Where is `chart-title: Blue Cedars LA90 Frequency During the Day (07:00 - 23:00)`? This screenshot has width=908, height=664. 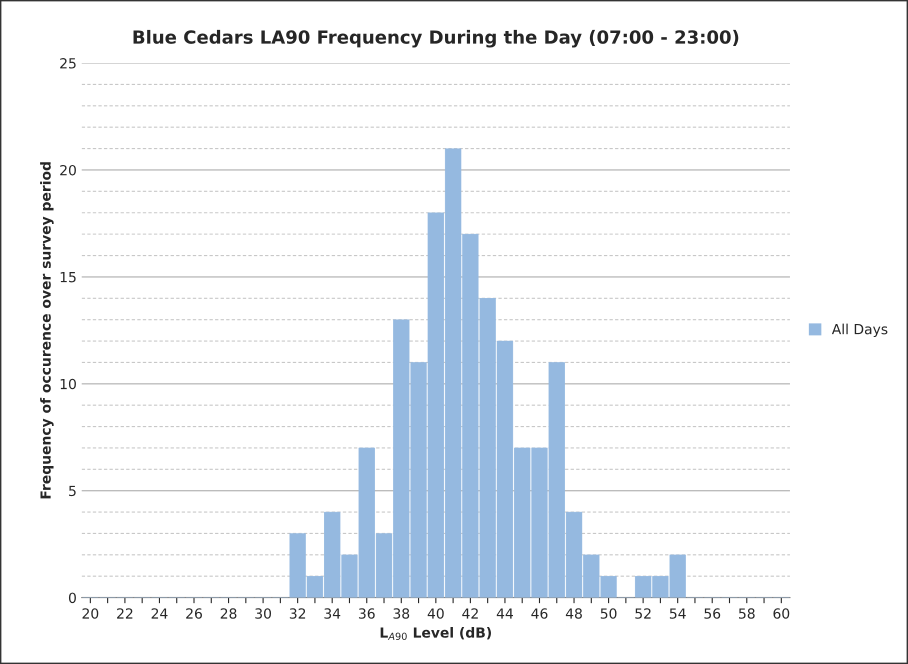 chart-title: Blue Cedars LA90 Frequency During the Day (07:00 - 23:00) is located at coordinates (436, 39).